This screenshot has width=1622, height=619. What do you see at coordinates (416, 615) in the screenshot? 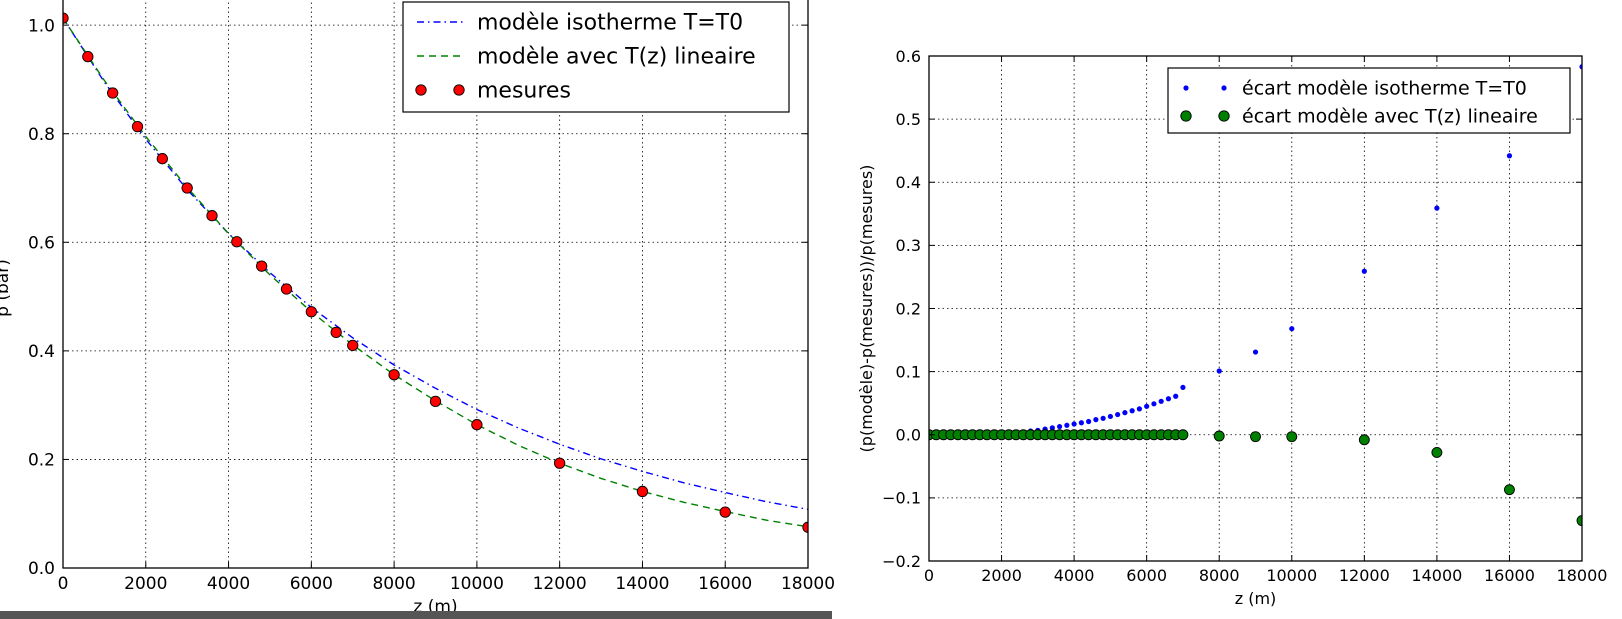
I see `horizontal-scrollbar` at bounding box center [416, 615].